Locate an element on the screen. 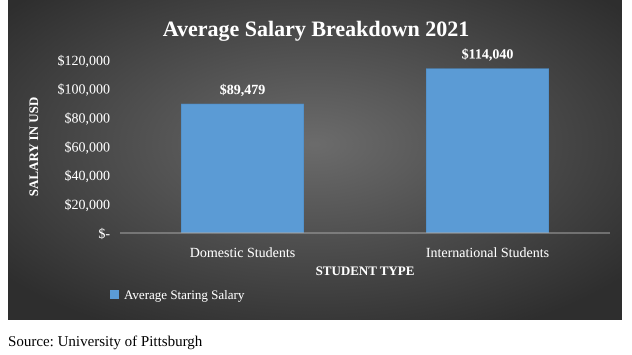  x-tick-label: Domestic Students is located at coordinates (243, 253).